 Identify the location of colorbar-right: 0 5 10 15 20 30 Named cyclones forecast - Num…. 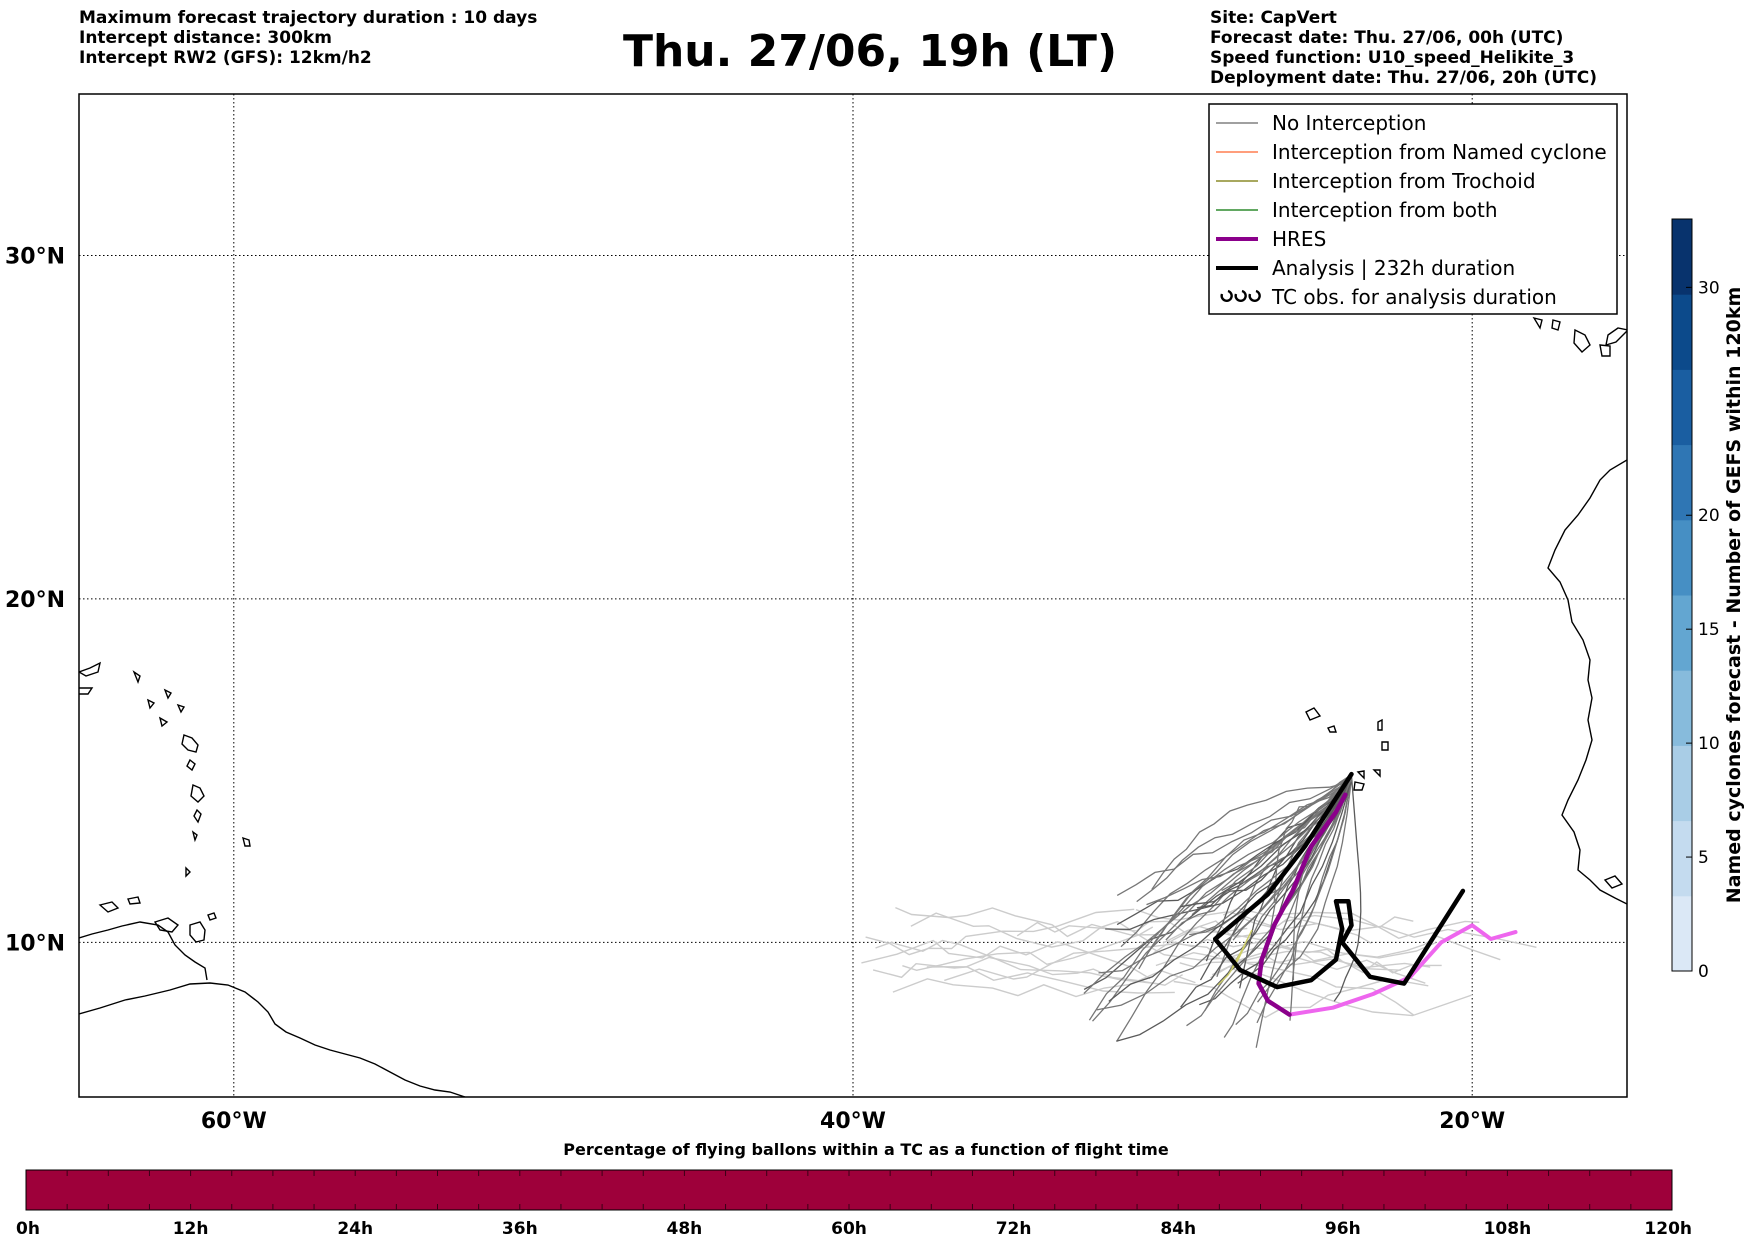
(1708, 600).